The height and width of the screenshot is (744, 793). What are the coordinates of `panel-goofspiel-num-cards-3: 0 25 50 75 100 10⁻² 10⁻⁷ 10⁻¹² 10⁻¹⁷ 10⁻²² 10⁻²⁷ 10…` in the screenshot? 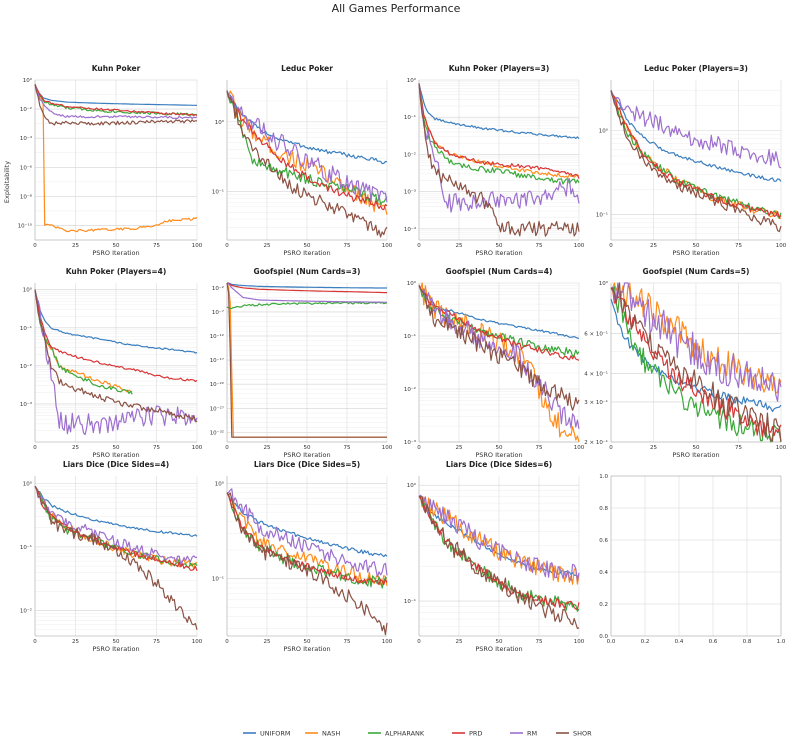 It's located at (301, 363).